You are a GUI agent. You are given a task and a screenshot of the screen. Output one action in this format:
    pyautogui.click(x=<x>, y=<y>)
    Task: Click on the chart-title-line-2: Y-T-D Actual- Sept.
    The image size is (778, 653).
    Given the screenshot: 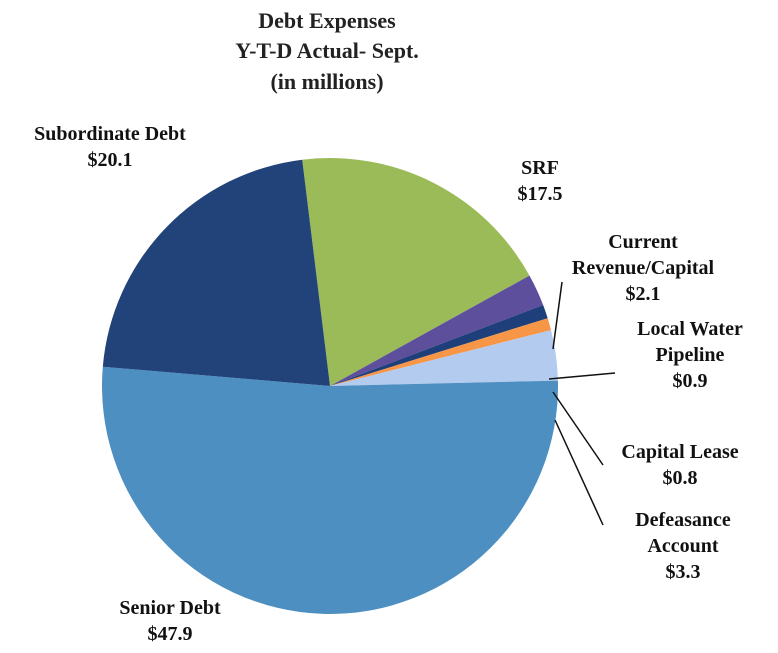 What is the action you would take?
    pyautogui.click(x=327, y=50)
    